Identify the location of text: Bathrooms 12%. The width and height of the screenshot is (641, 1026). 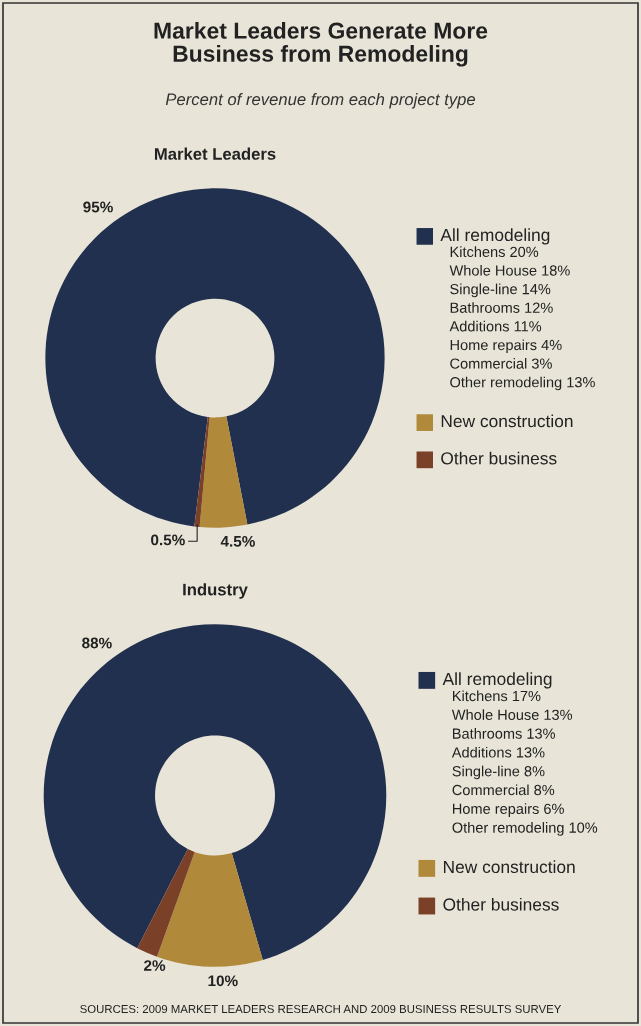
(501, 307).